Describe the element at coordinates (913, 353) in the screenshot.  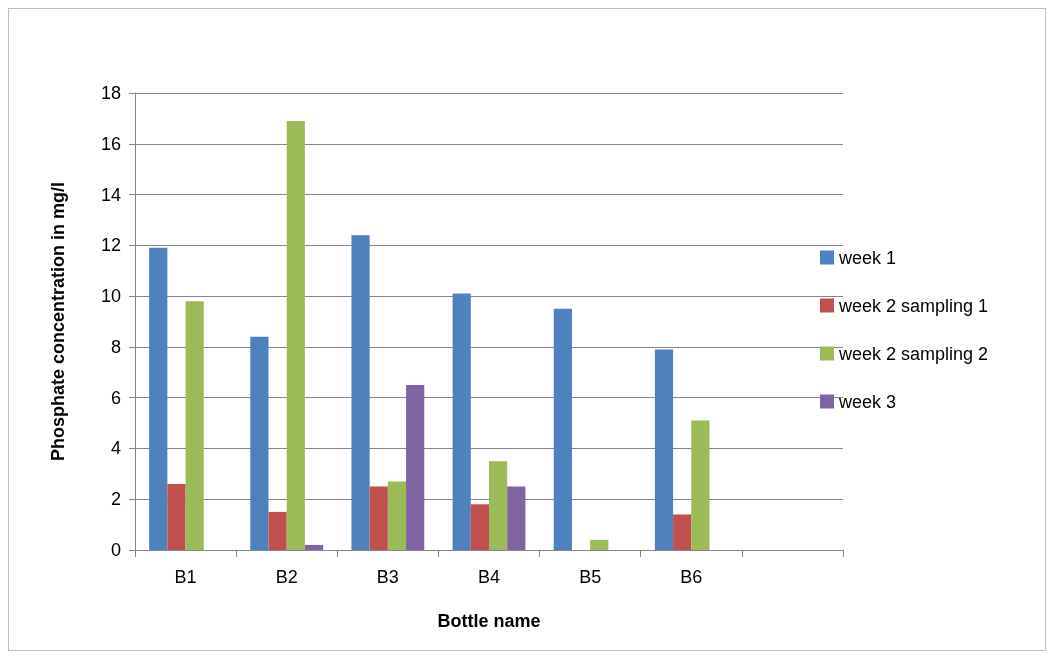
I see `legend-label: week 2 sampling 2` at that location.